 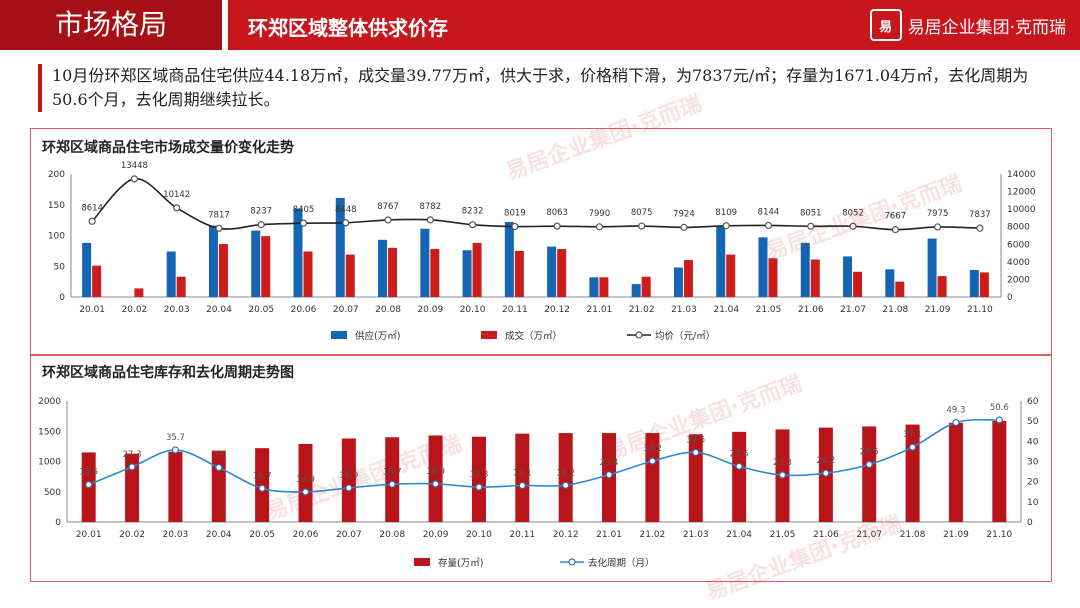 I want to click on x-tick-label: 20.02, so click(x=135, y=310).